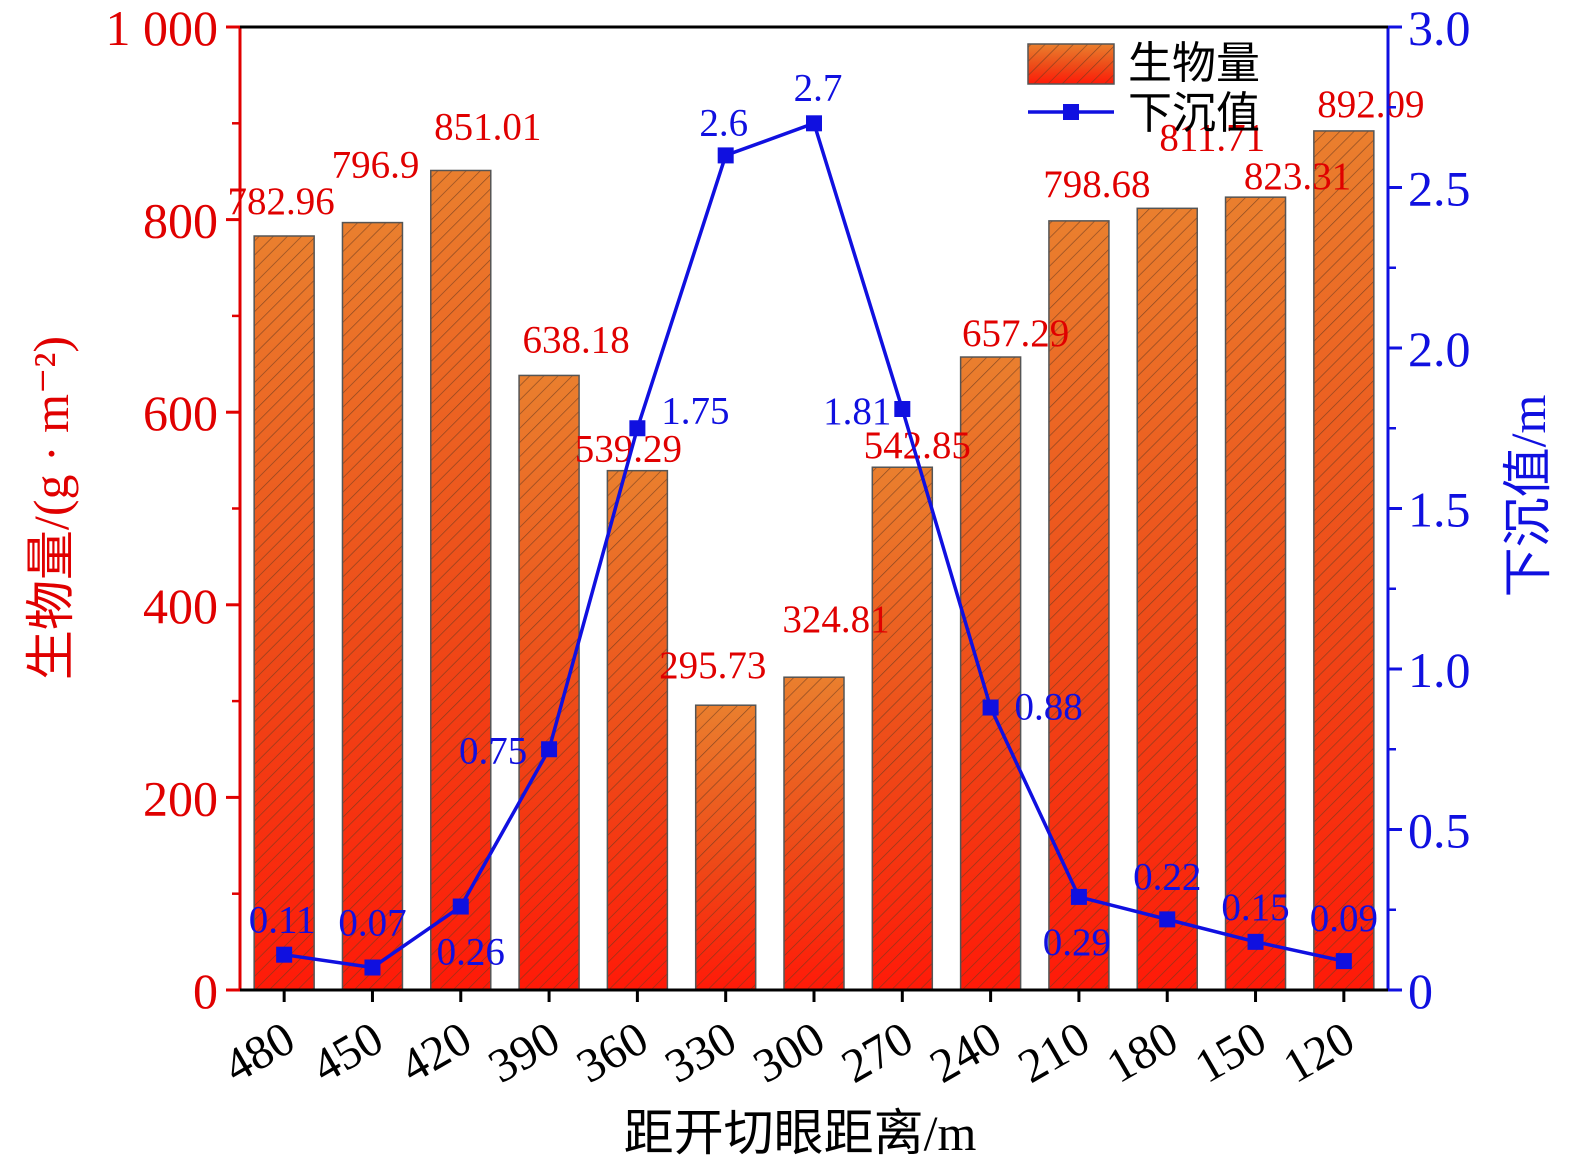 Image resolution: width=1575 pixels, height=1171 pixels. Describe the element at coordinates (1142, 1053) in the screenshot. I see `x-axis-tick-label: 180` at that location.